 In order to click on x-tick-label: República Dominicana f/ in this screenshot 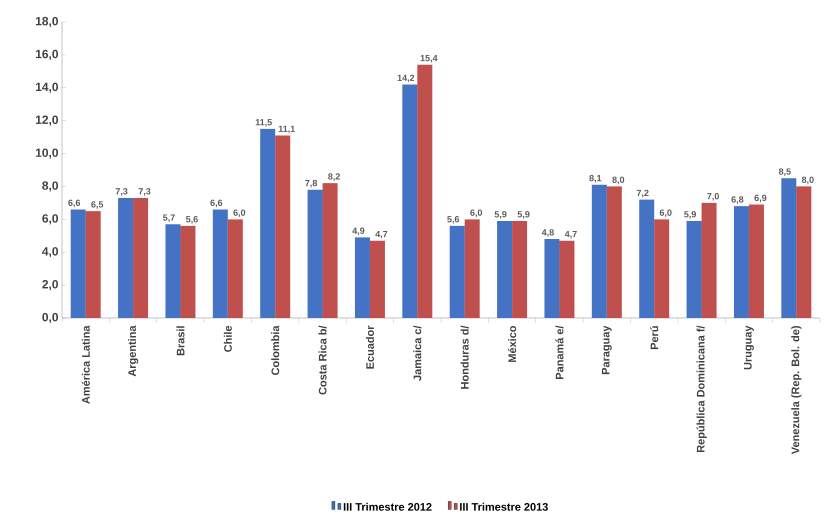, I will do `click(701, 389)`.